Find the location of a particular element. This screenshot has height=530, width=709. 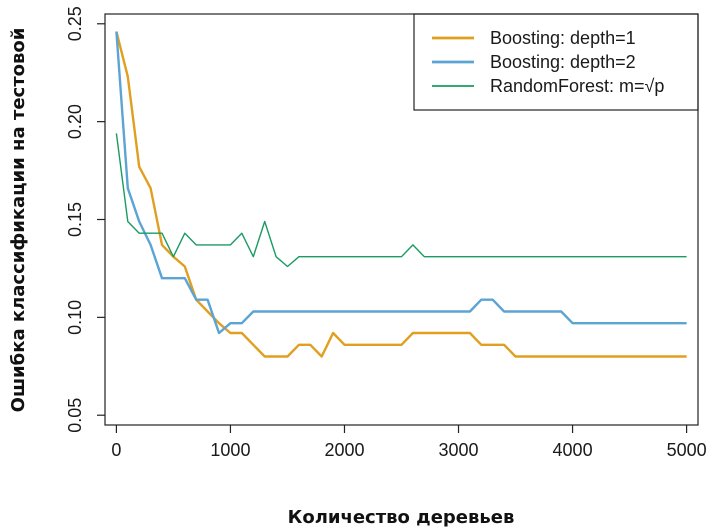

y-tick-label: 0.20 is located at coordinates (75, 121).